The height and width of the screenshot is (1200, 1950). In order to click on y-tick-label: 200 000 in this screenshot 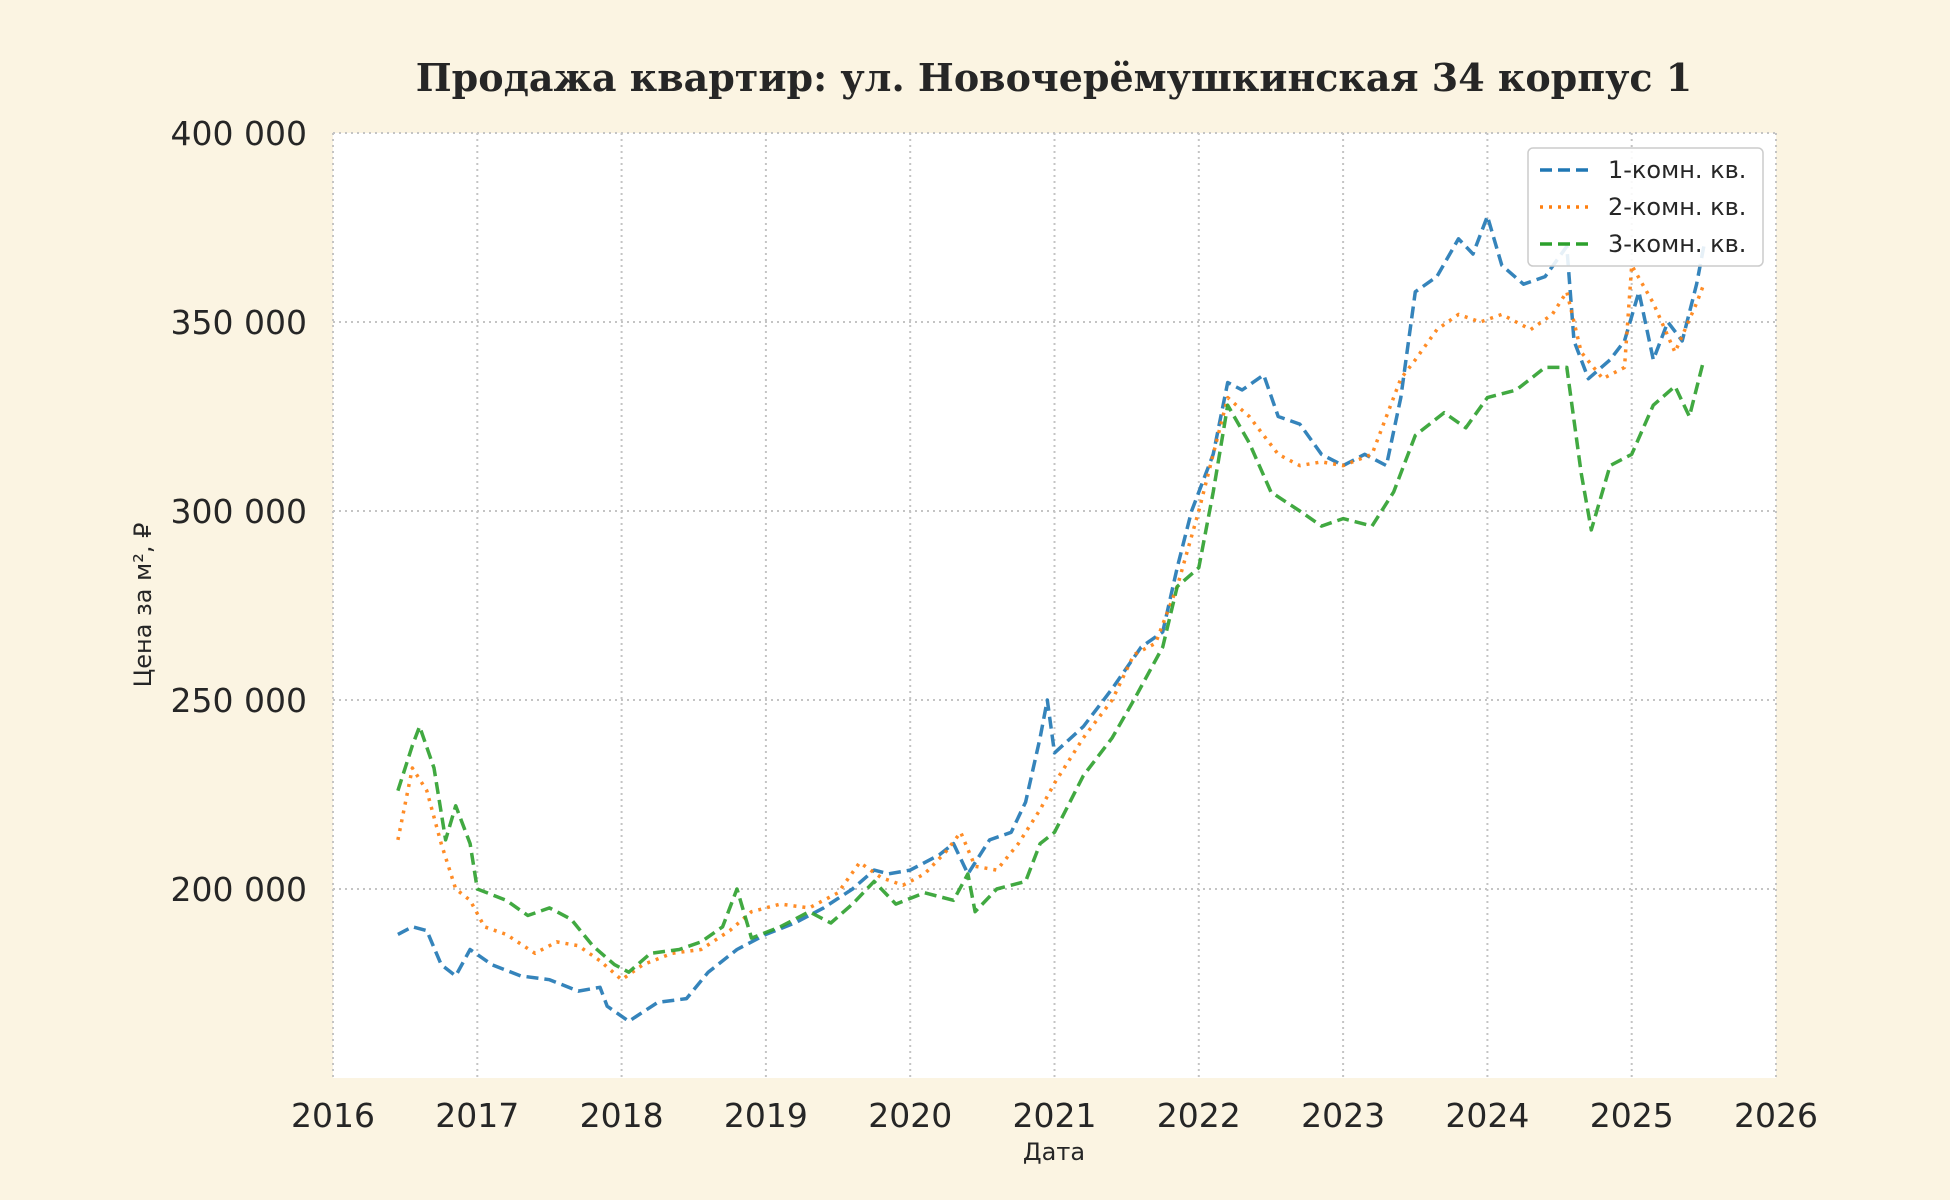, I will do `click(239, 889)`.